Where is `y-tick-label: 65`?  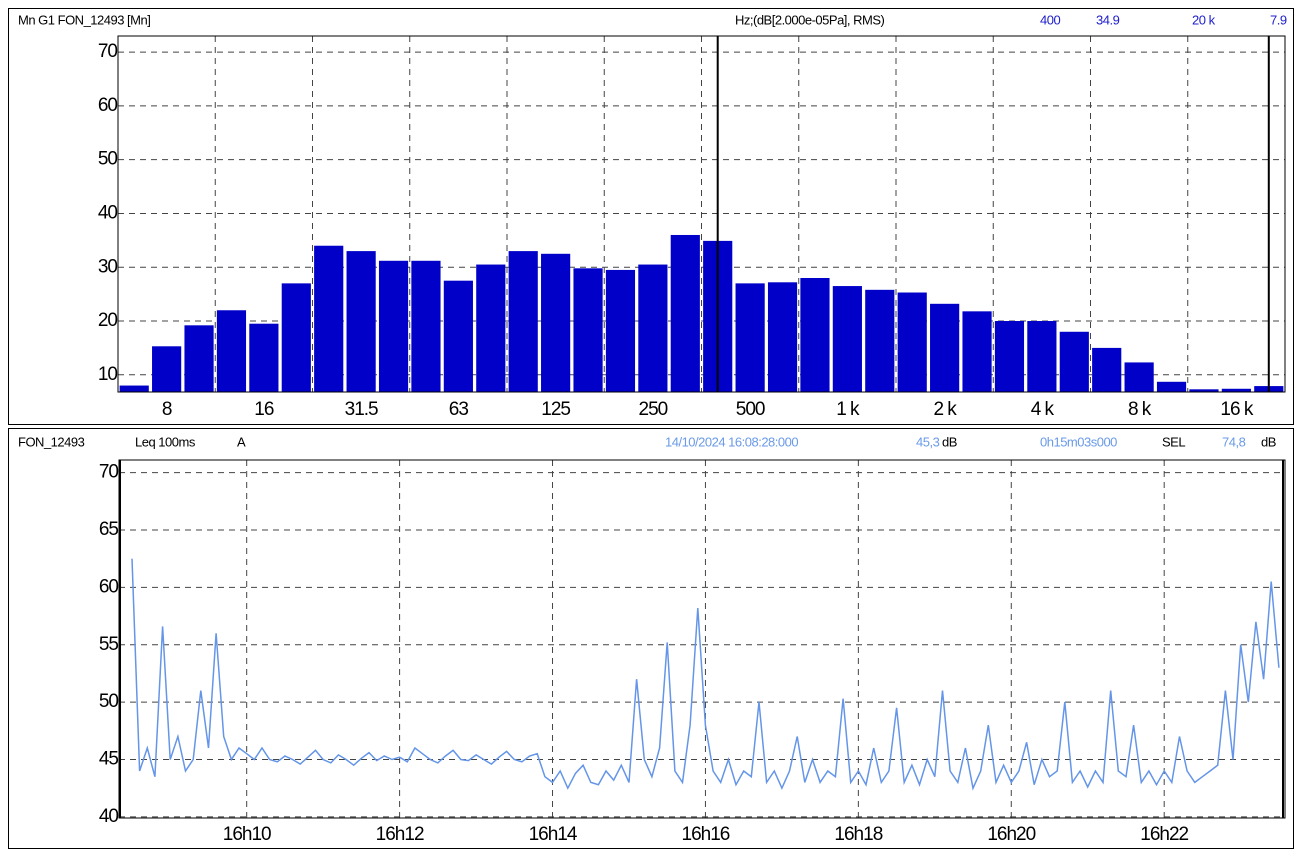
y-tick-label: 65 is located at coordinates (109, 529).